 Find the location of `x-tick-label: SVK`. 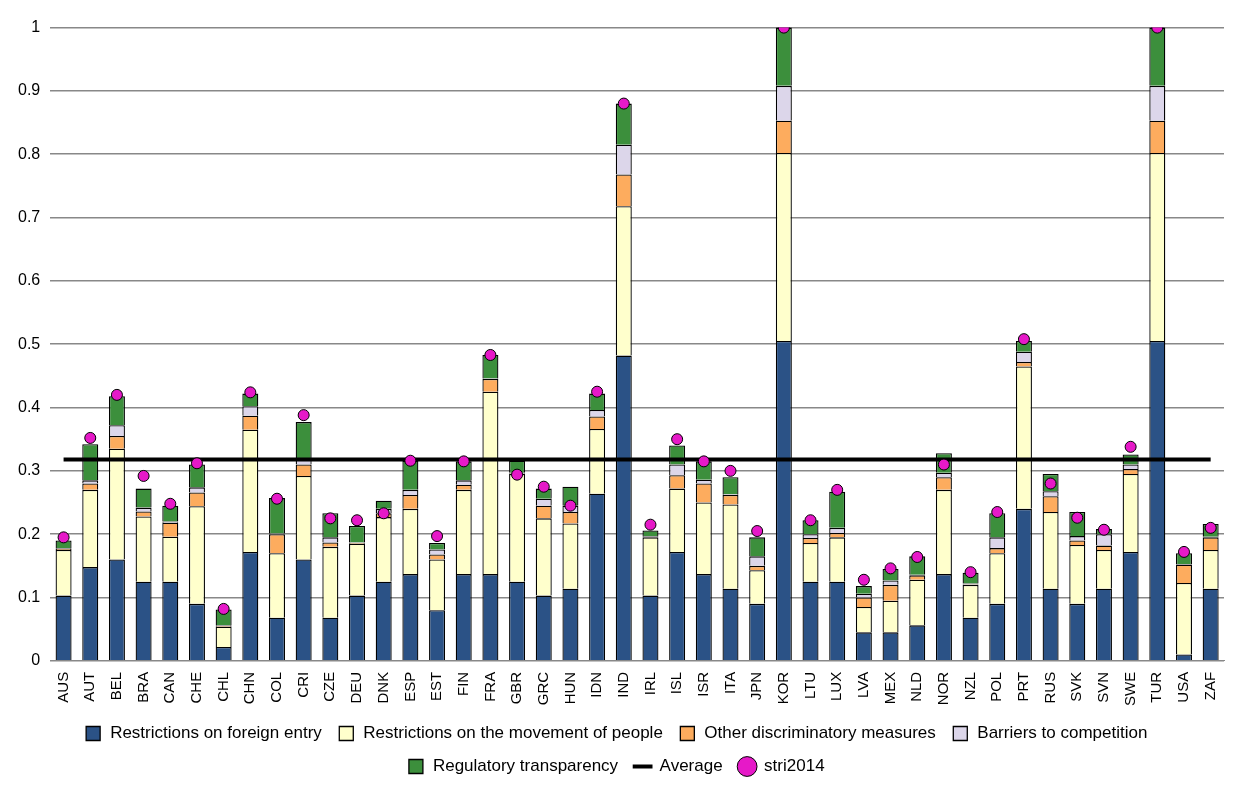

x-tick-label: SVK is located at coordinates (1076, 686).